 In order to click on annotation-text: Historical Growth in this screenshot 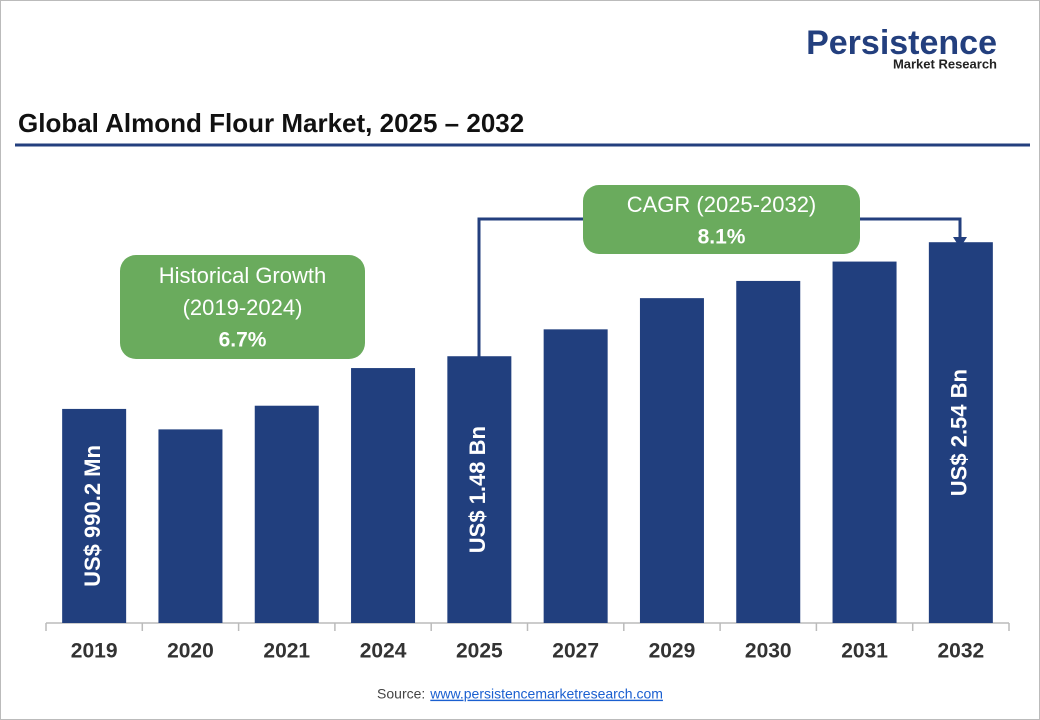, I will do `click(242, 275)`.